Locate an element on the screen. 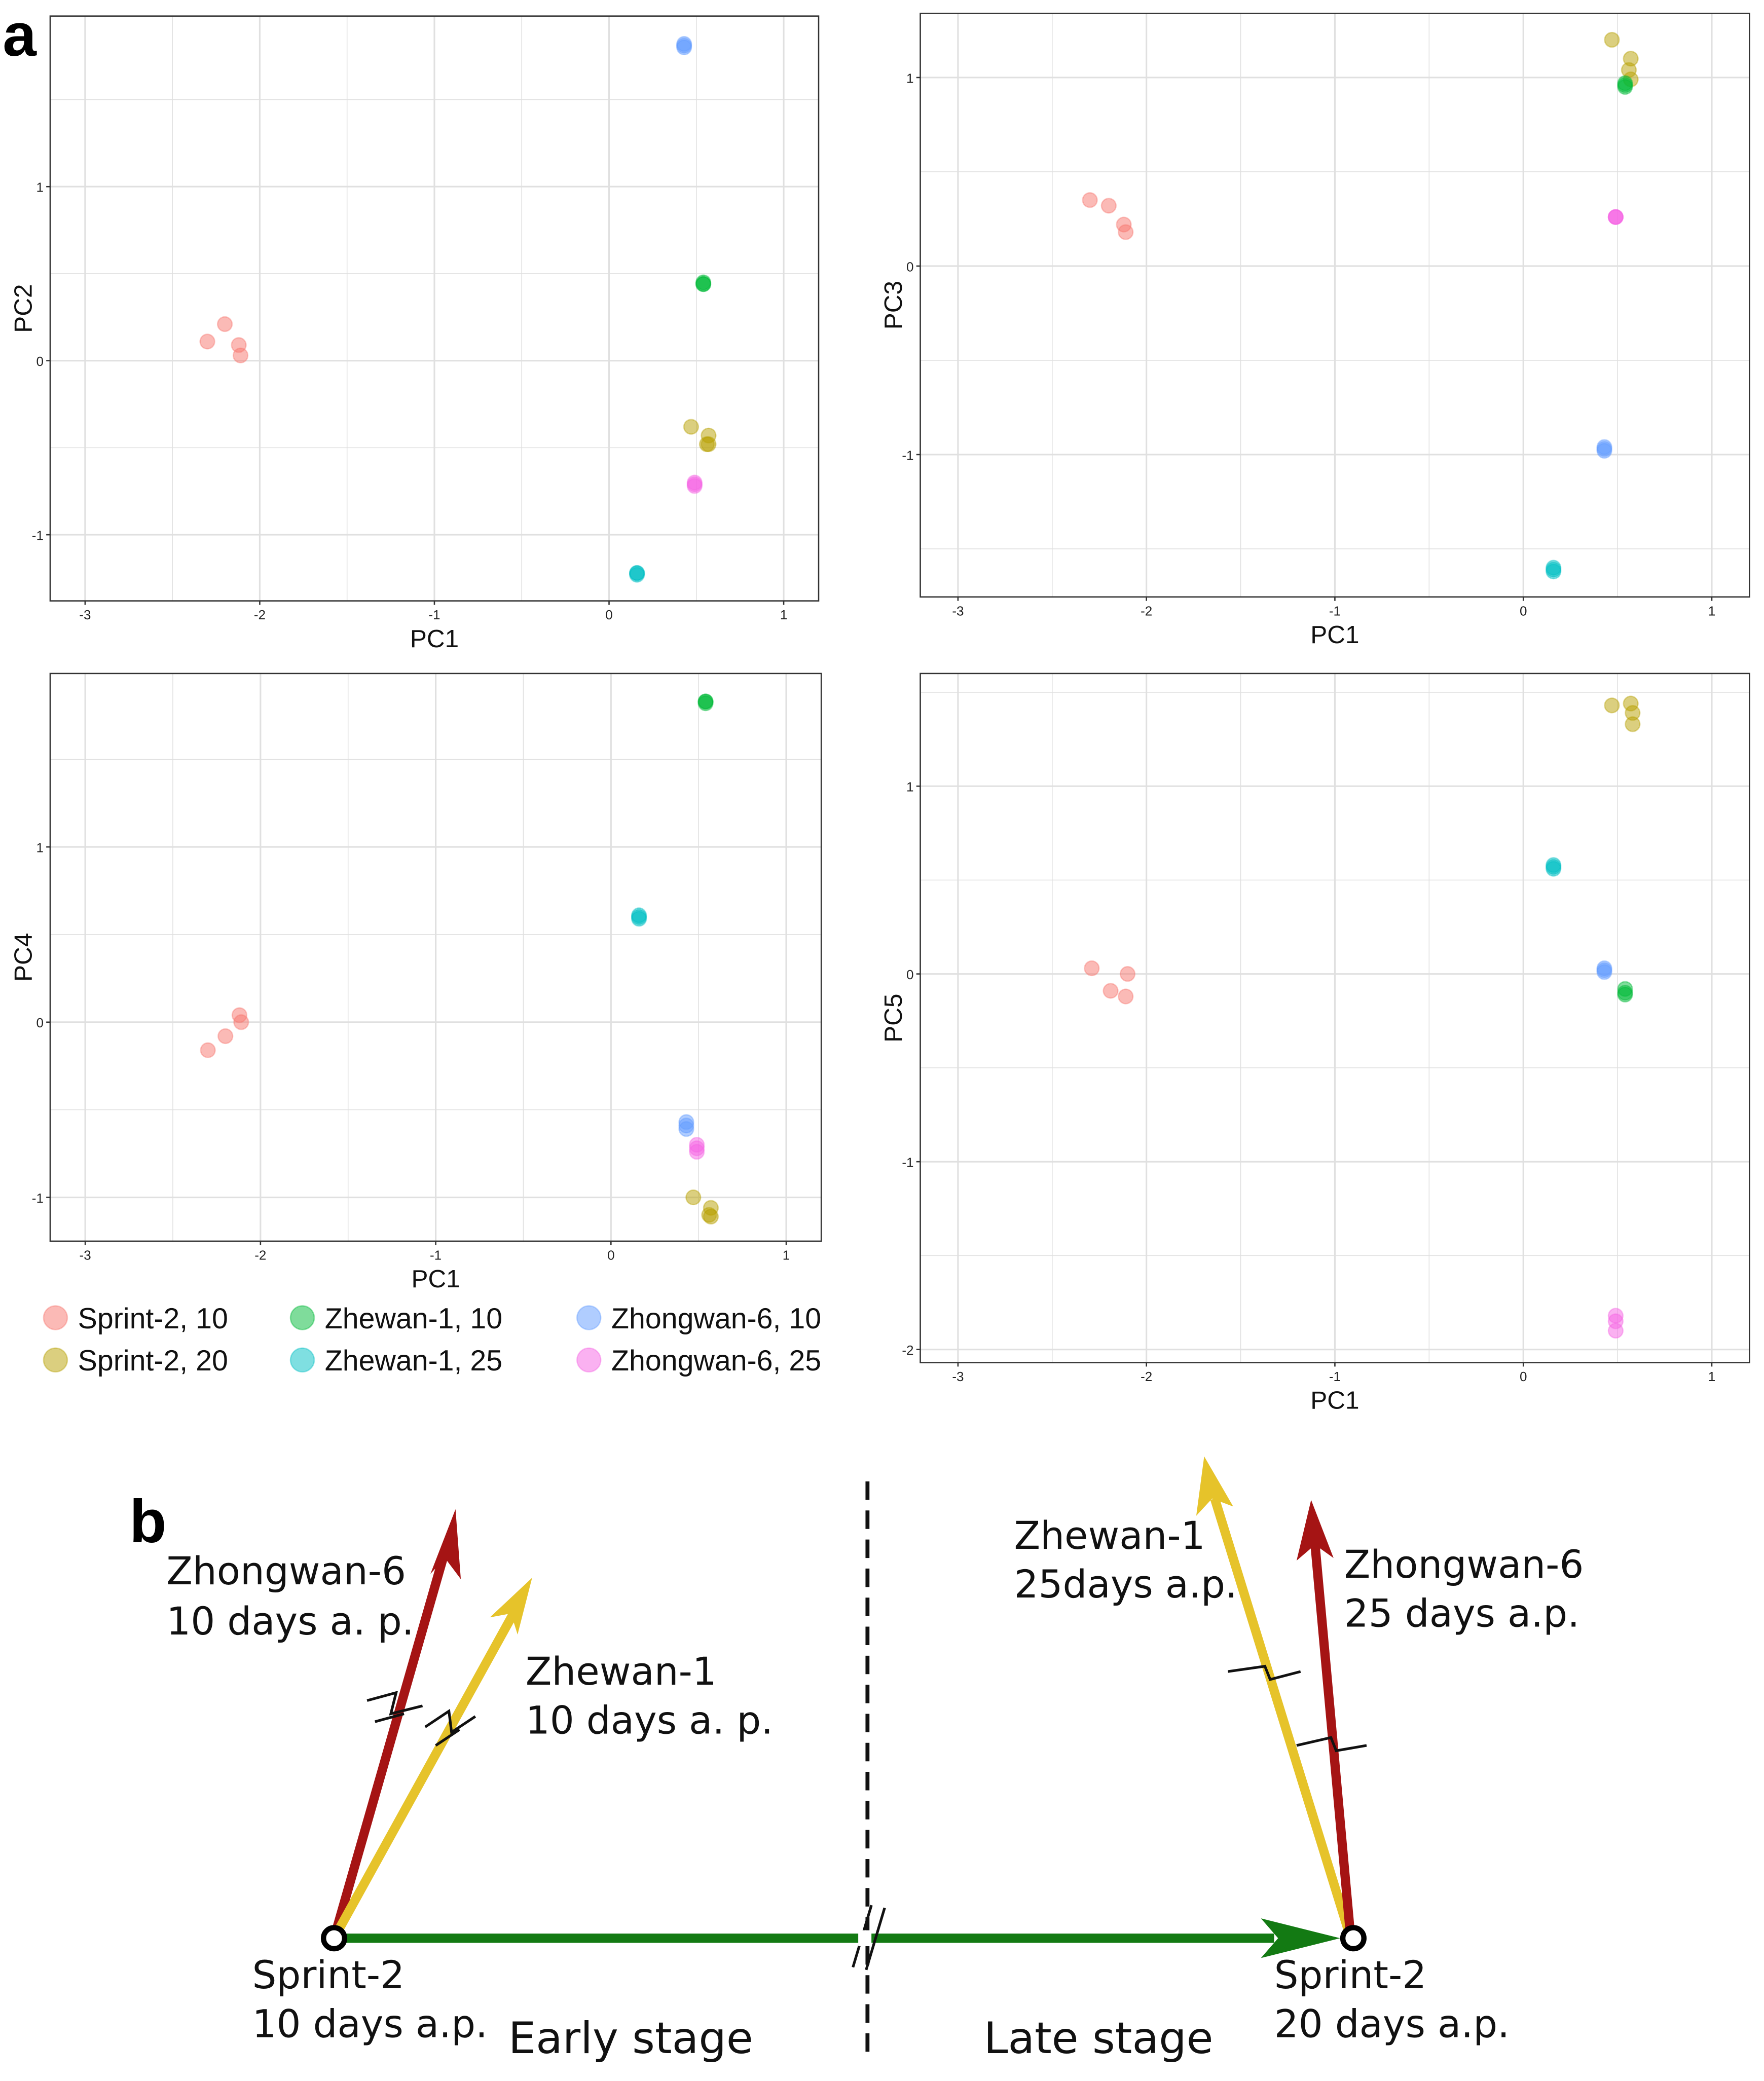  break-mark-red is located at coordinates (394, 1707).